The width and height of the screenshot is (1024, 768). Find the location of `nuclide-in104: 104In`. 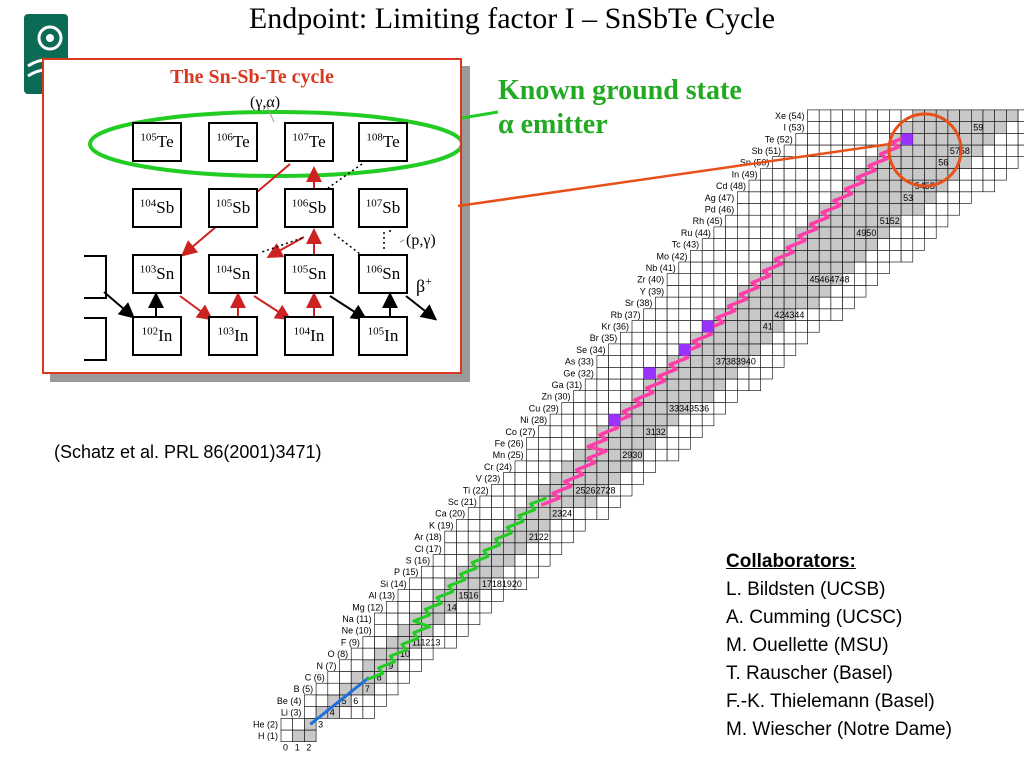

nuclide-in104: 104In is located at coordinates (309, 336).